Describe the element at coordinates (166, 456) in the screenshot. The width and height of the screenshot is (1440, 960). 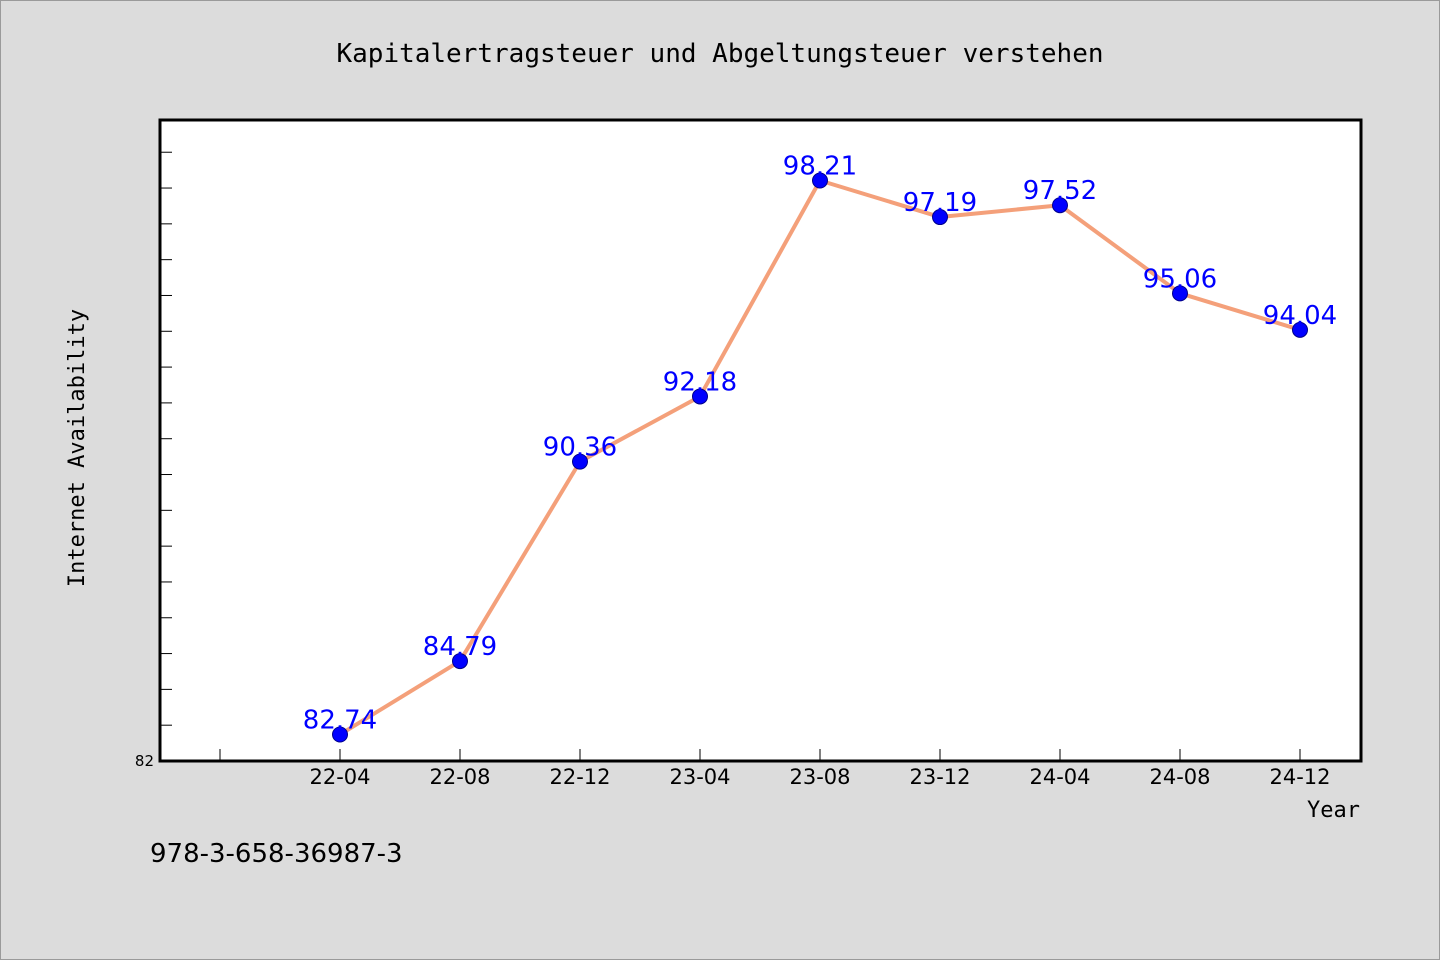
I see `y-axis-ticks` at that location.